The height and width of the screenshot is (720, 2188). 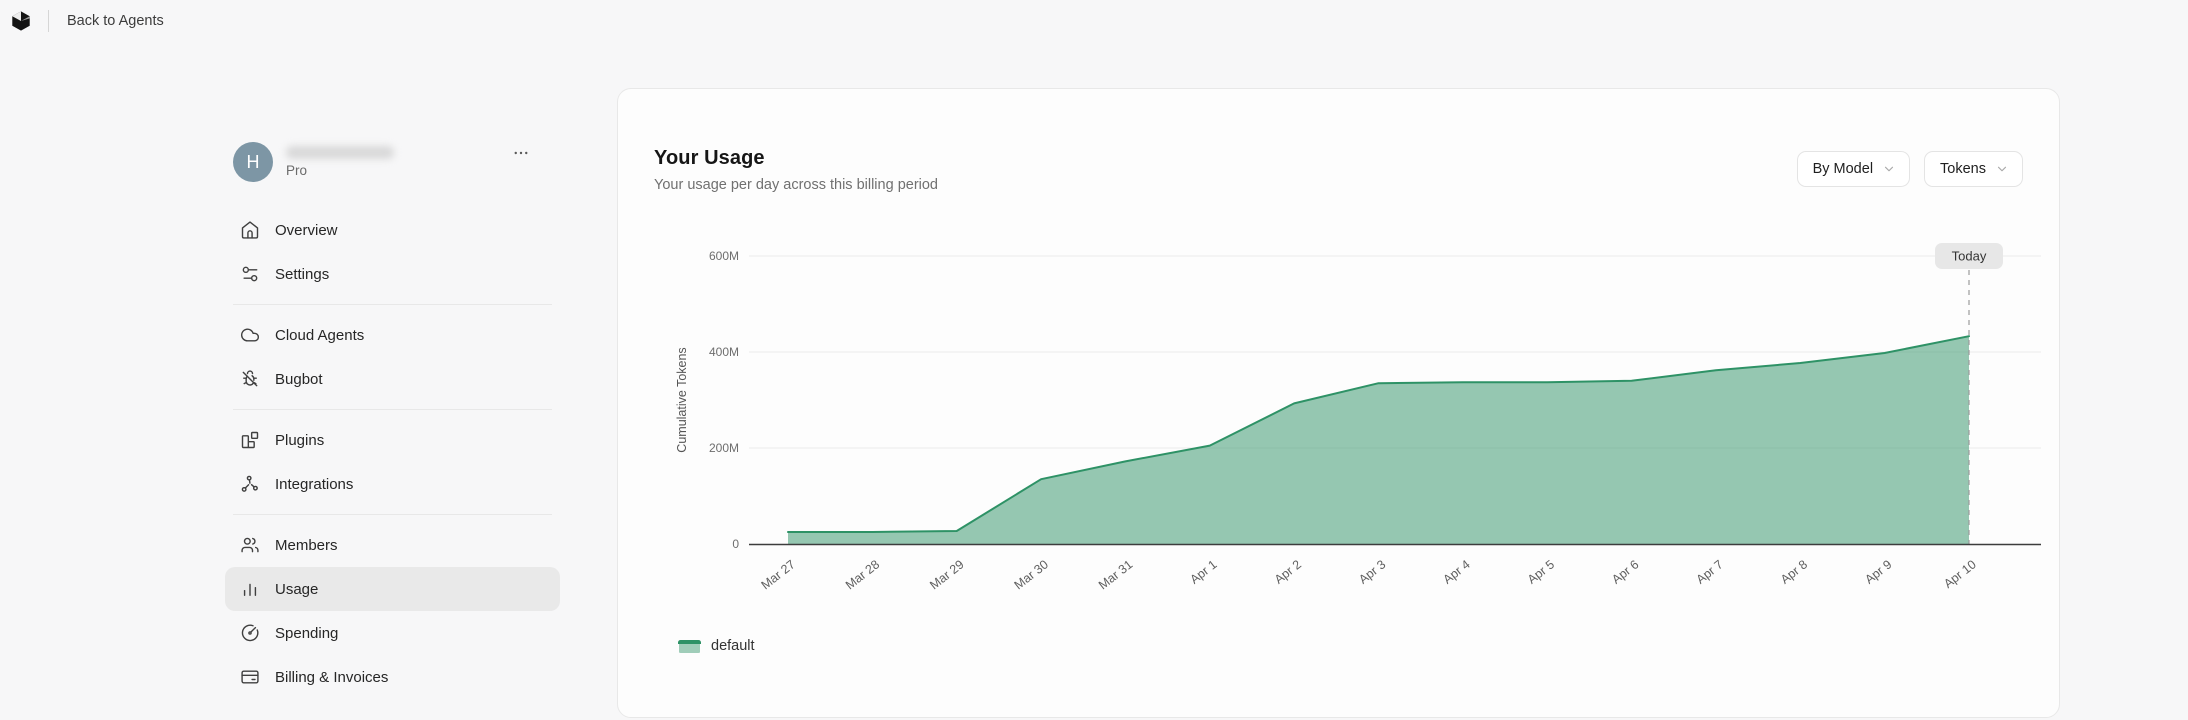 I want to click on y-axis-tick-label: 400M, so click(x=724, y=352).